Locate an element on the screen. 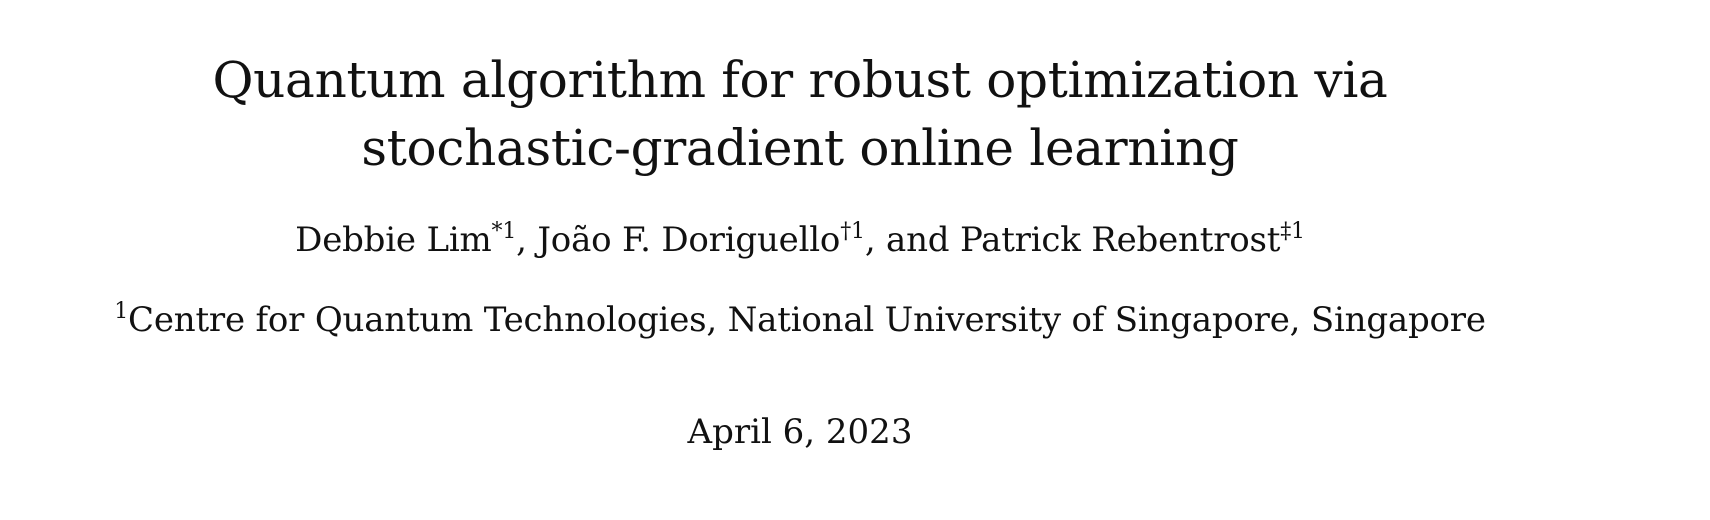  publication-date: April 6, 2023 is located at coordinates (800, 432).